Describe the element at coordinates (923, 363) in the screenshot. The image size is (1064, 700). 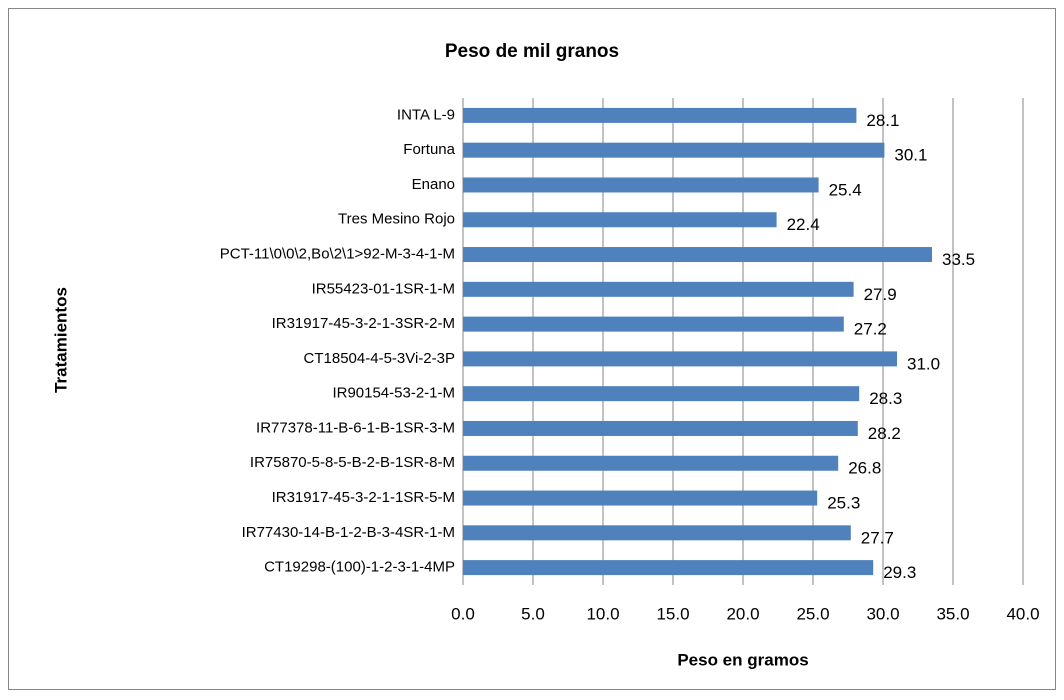
I see `data-label: 31.0` at that location.